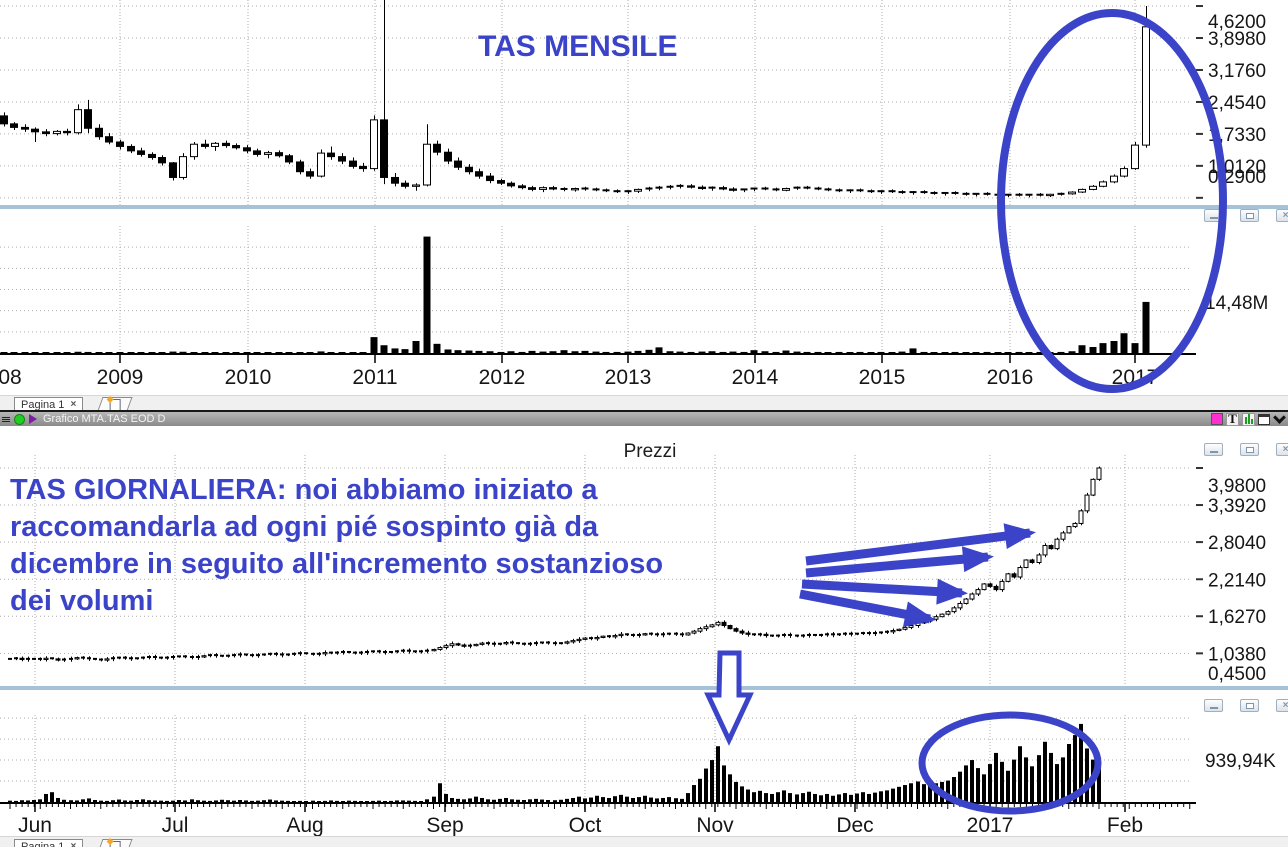 The image size is (1288, 847). Describe the element at coordinates (6, 419) in the screenshot. I see `menu-icon` at that location.